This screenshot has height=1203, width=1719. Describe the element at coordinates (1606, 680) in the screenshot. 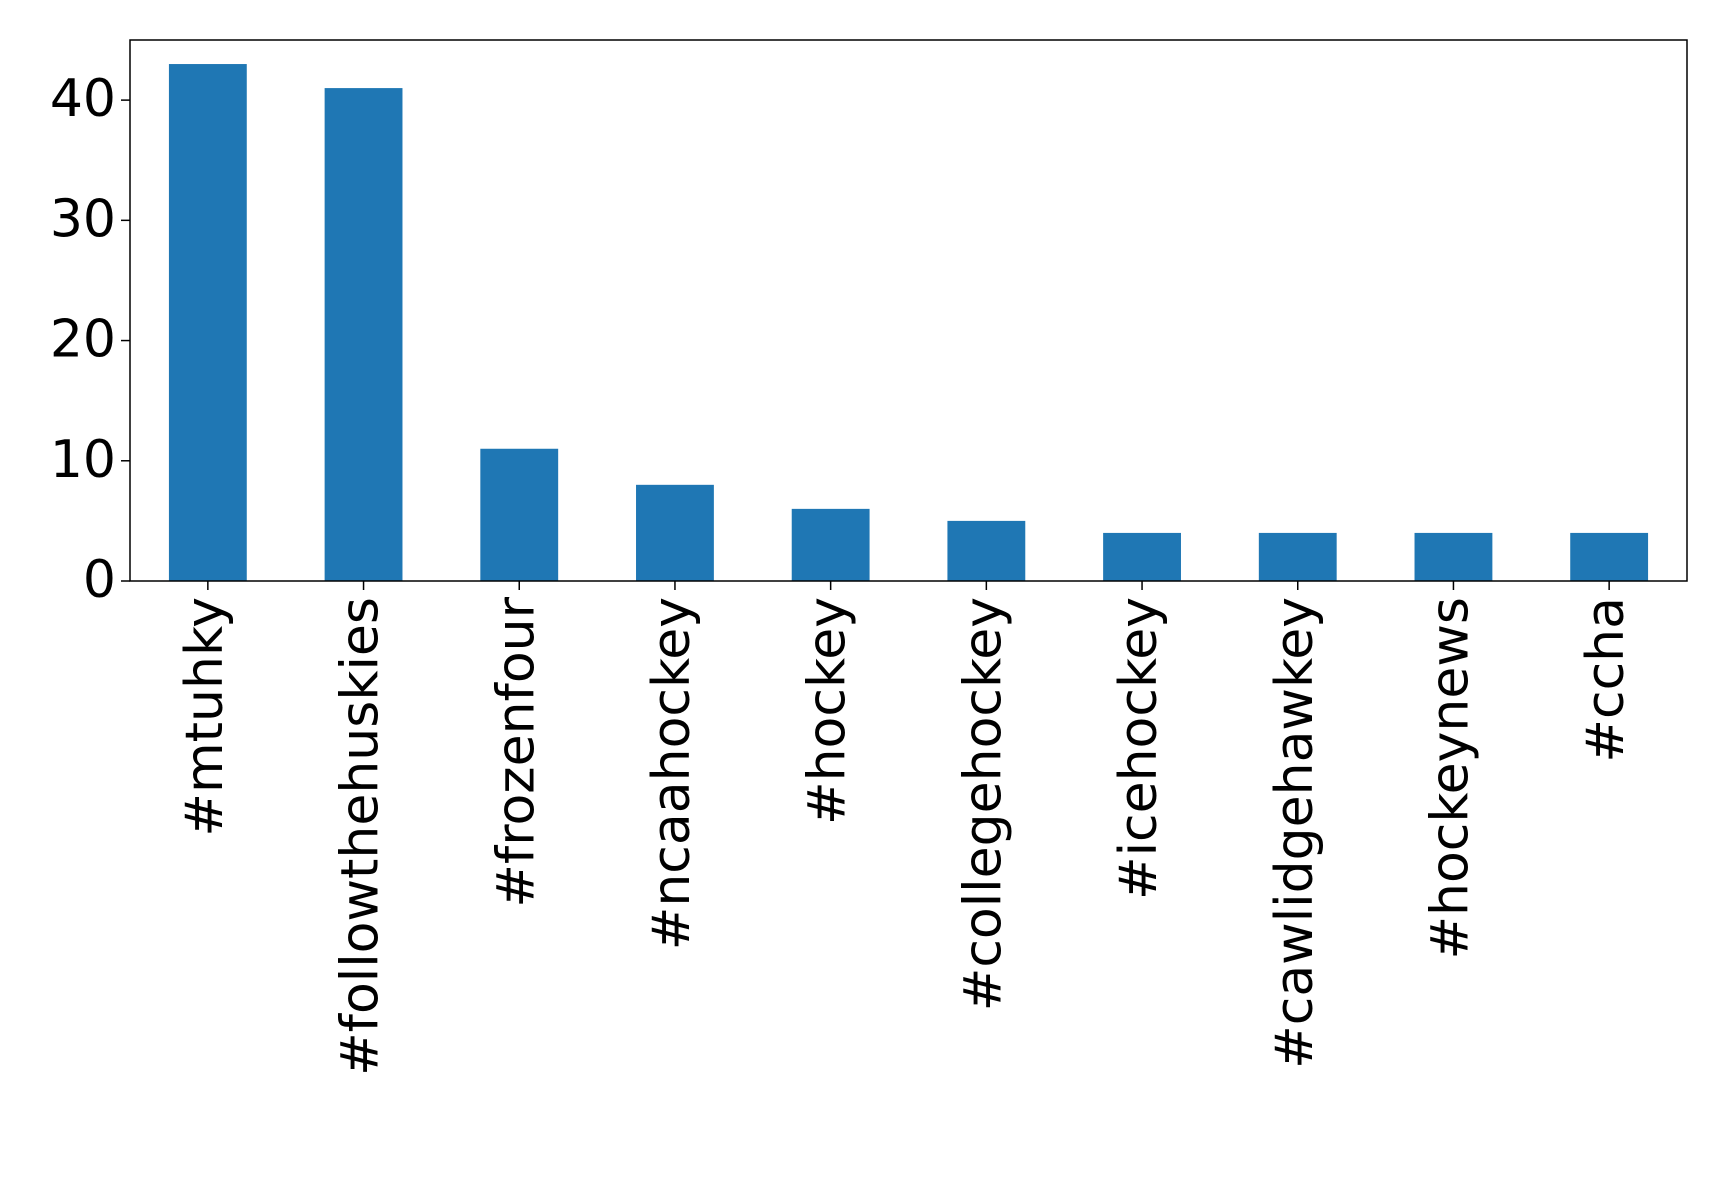

I see `x-tick-label: #ccha` at that location.